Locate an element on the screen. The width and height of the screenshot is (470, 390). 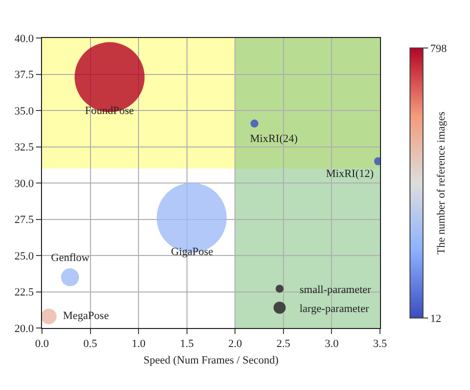
y-tick-label: 22.5 is located at coordinates (24, 292).